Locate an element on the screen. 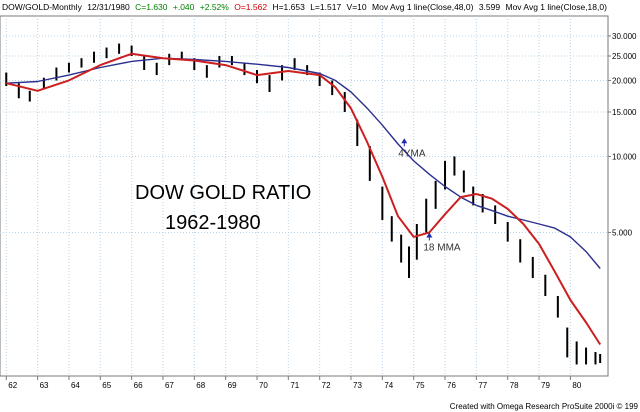  status-volume: V=10 is located at coordinates (356, 7).